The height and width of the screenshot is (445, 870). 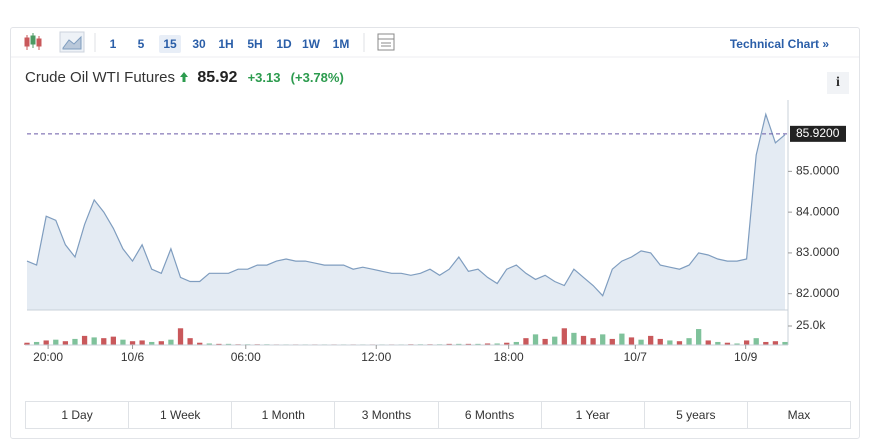 What do you see at coordinates (746, 357) in the screenshot?
I see `x-tick-label: 10/9` at bounding box center [746, 357].